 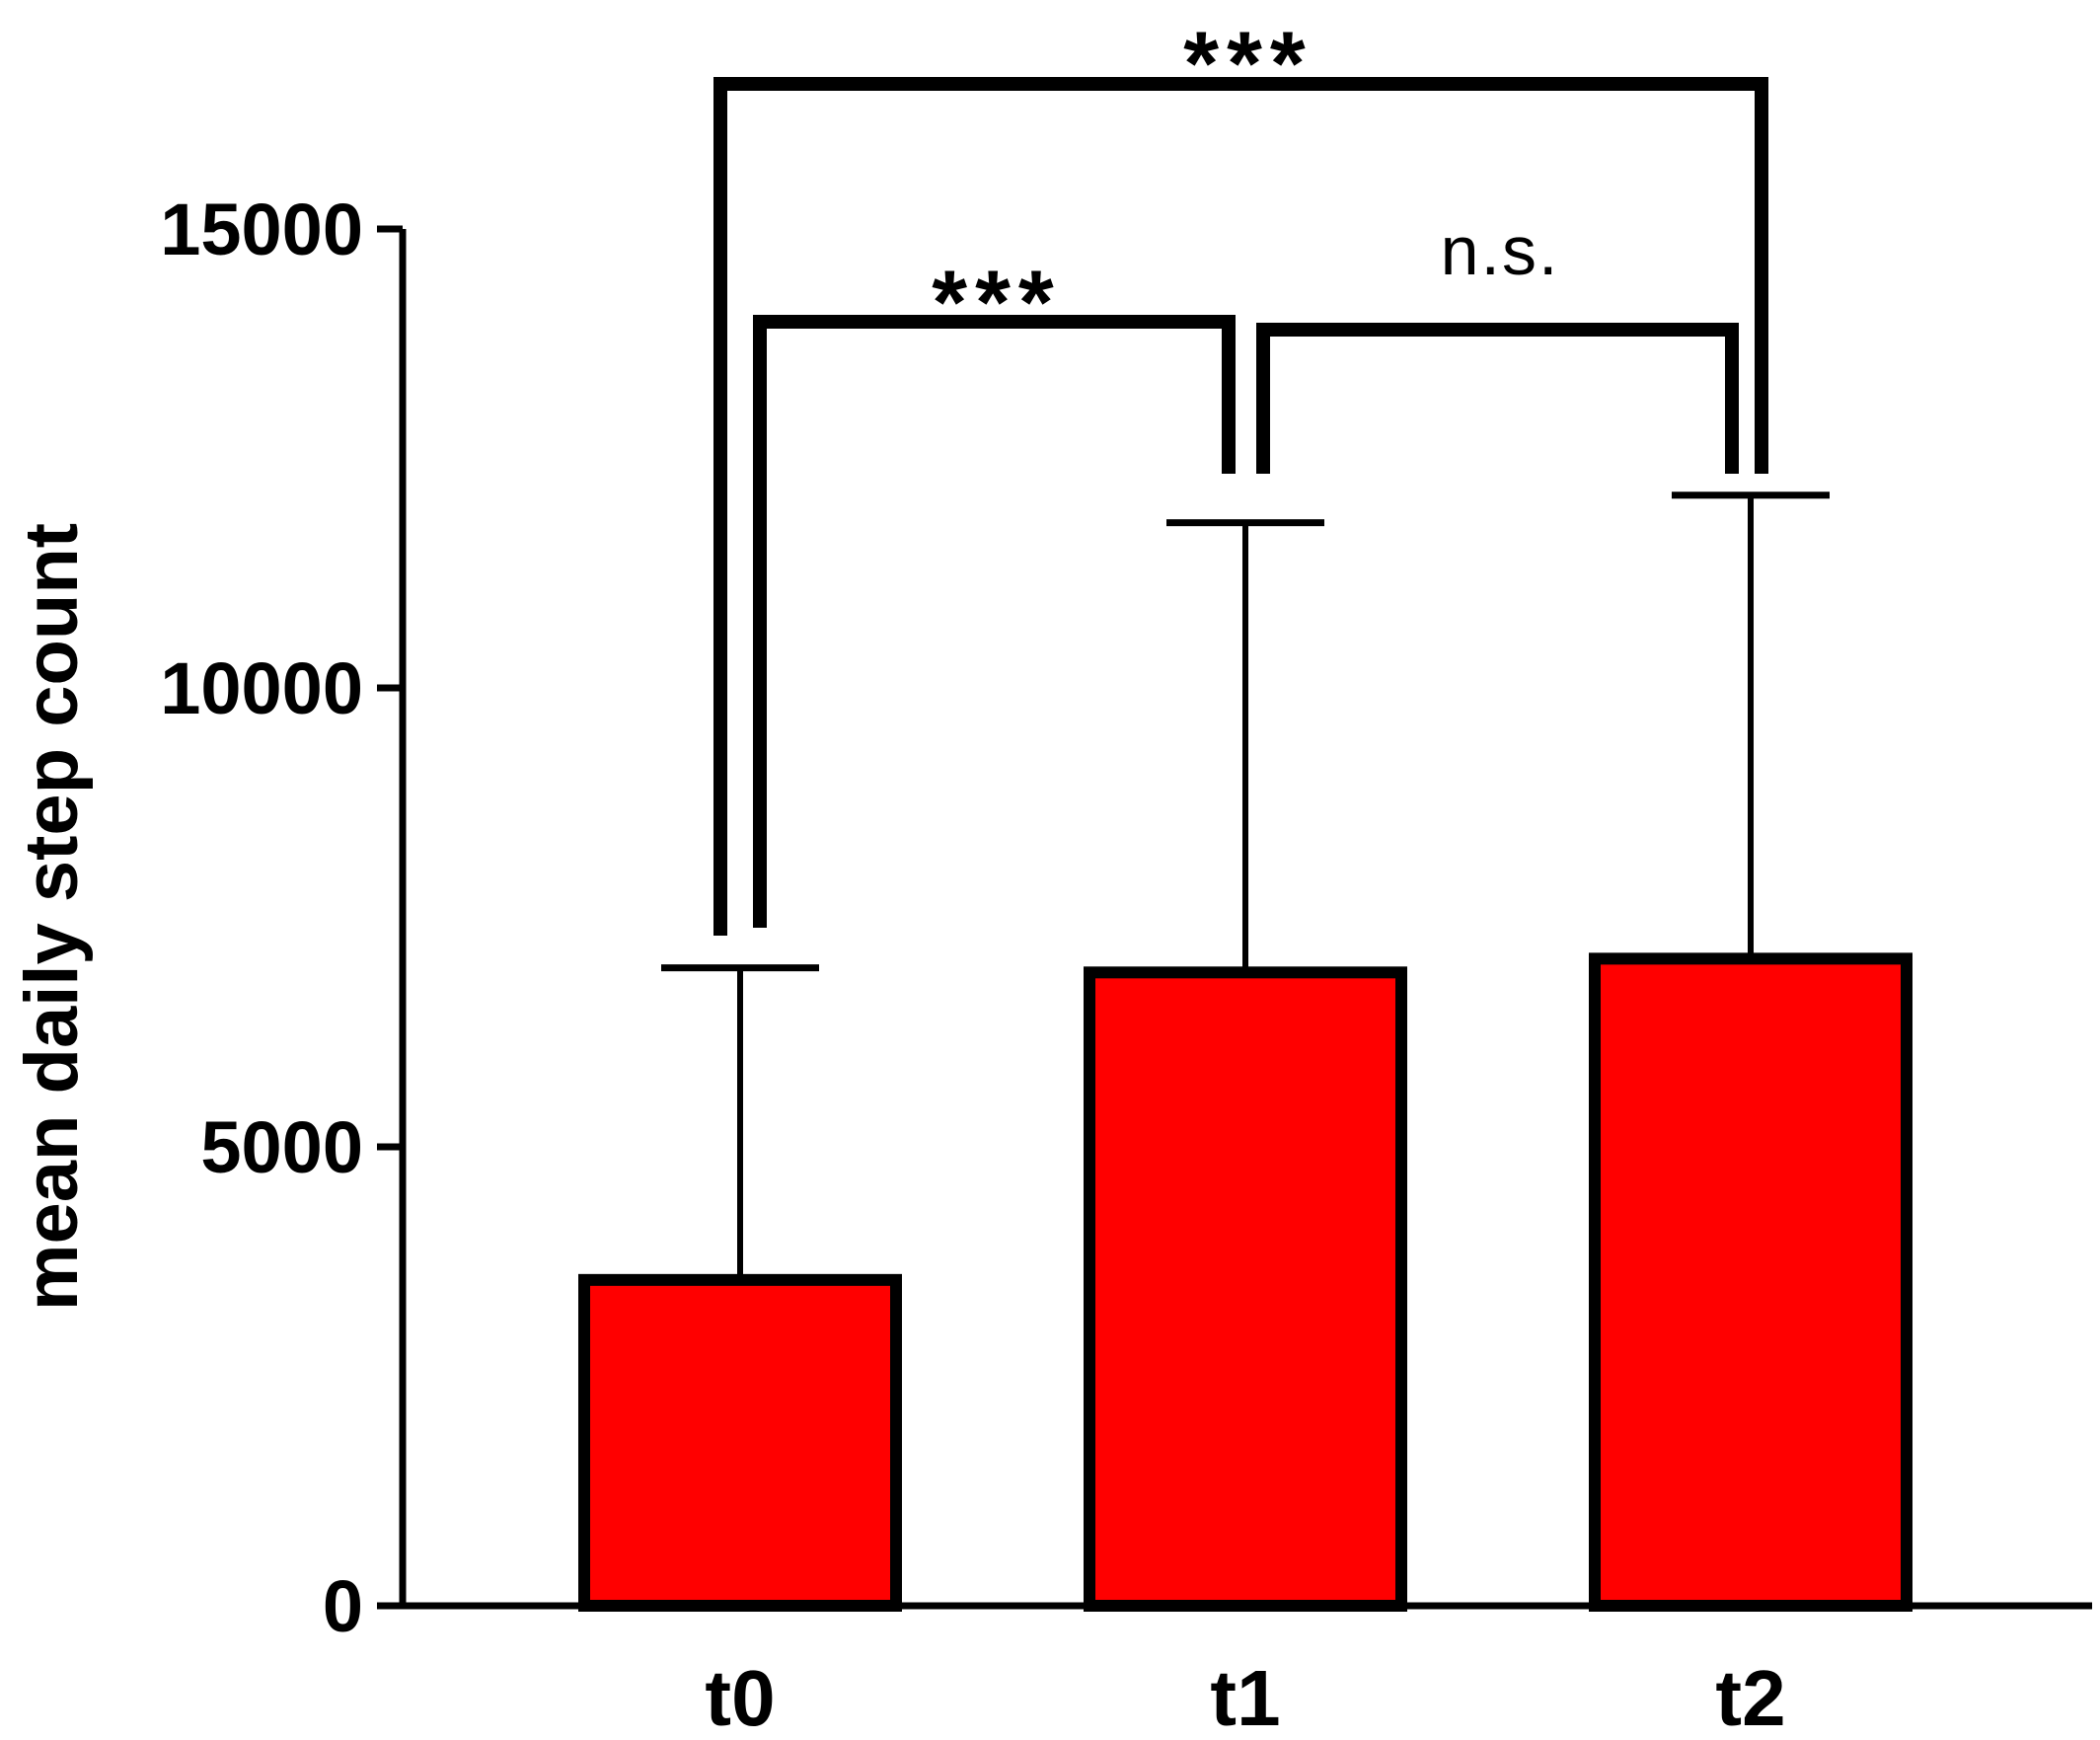 I want to click on bar-t1, so click(x=1245, y=1289).